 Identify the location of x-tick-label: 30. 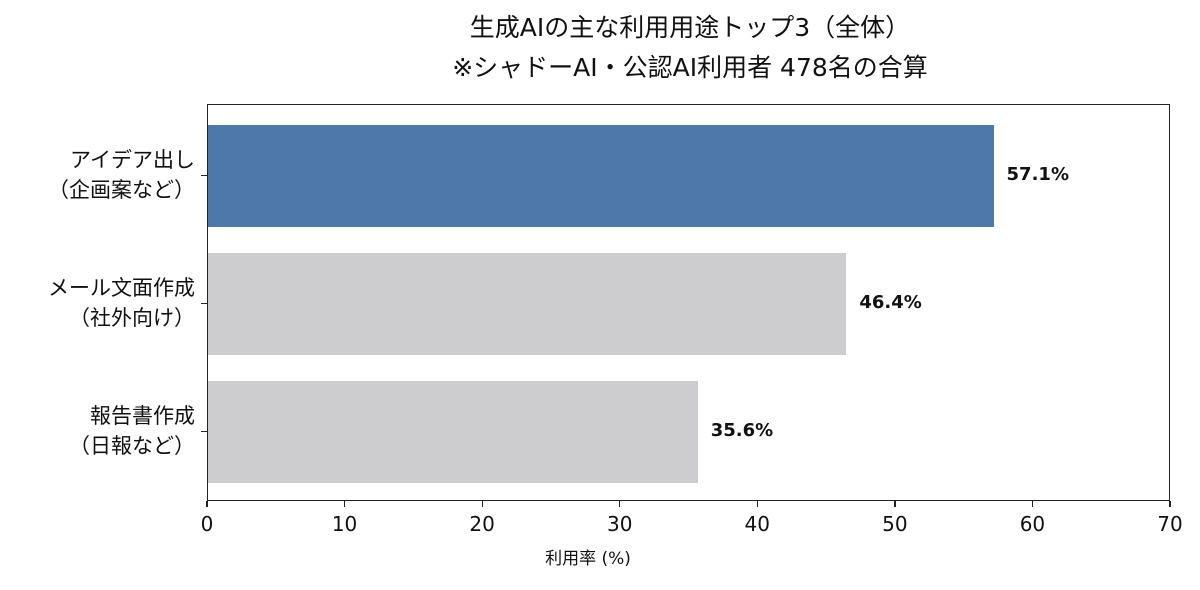
(619, 524).